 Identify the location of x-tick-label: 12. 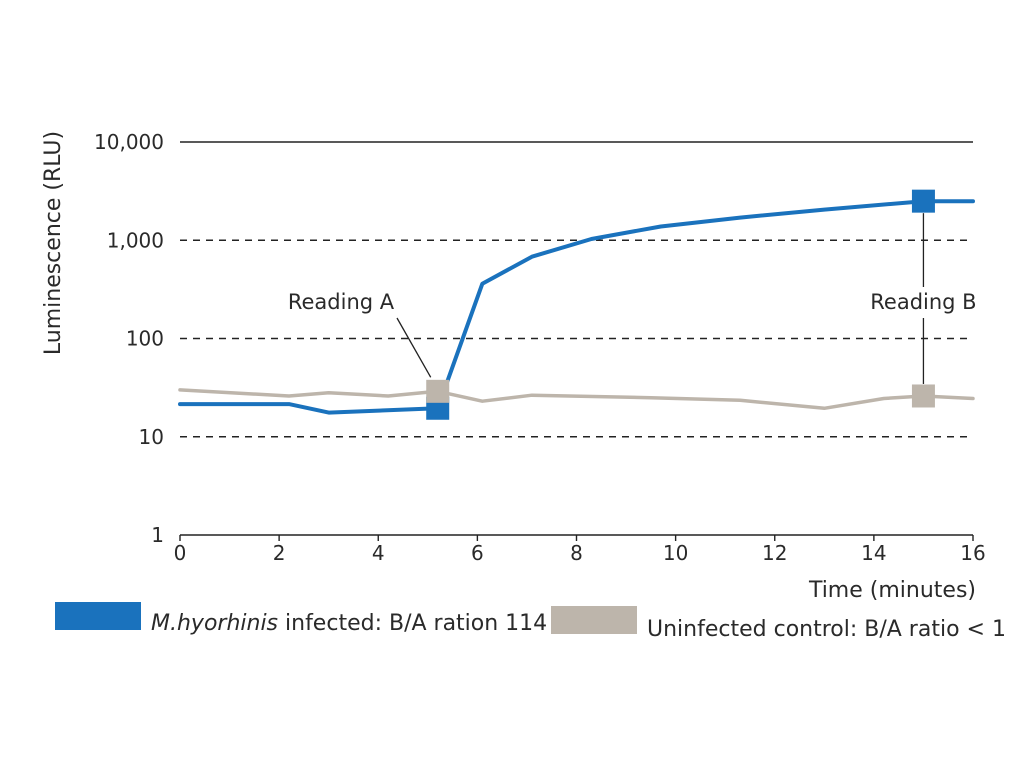
(774, 553).